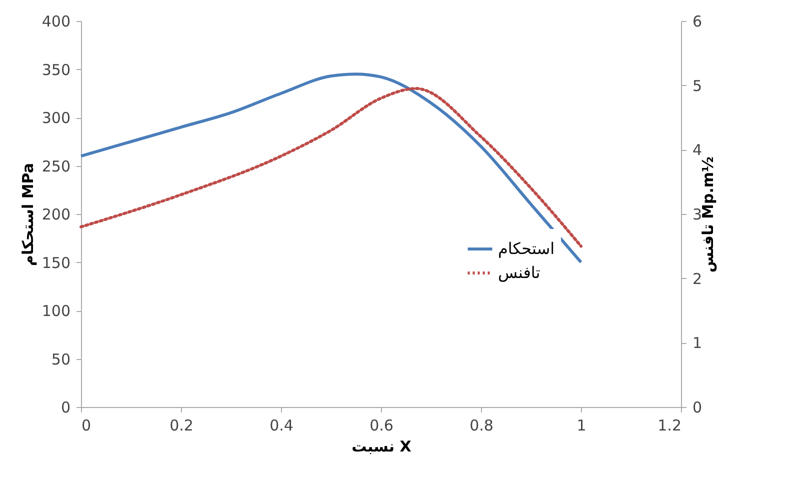 Image resolution: width=797 pixels, height=493 pixels. What do you see at coordinates (670, 425) in the screenshot?
I see `x-tick-label: 1.2` at bounding box center [670, 425].